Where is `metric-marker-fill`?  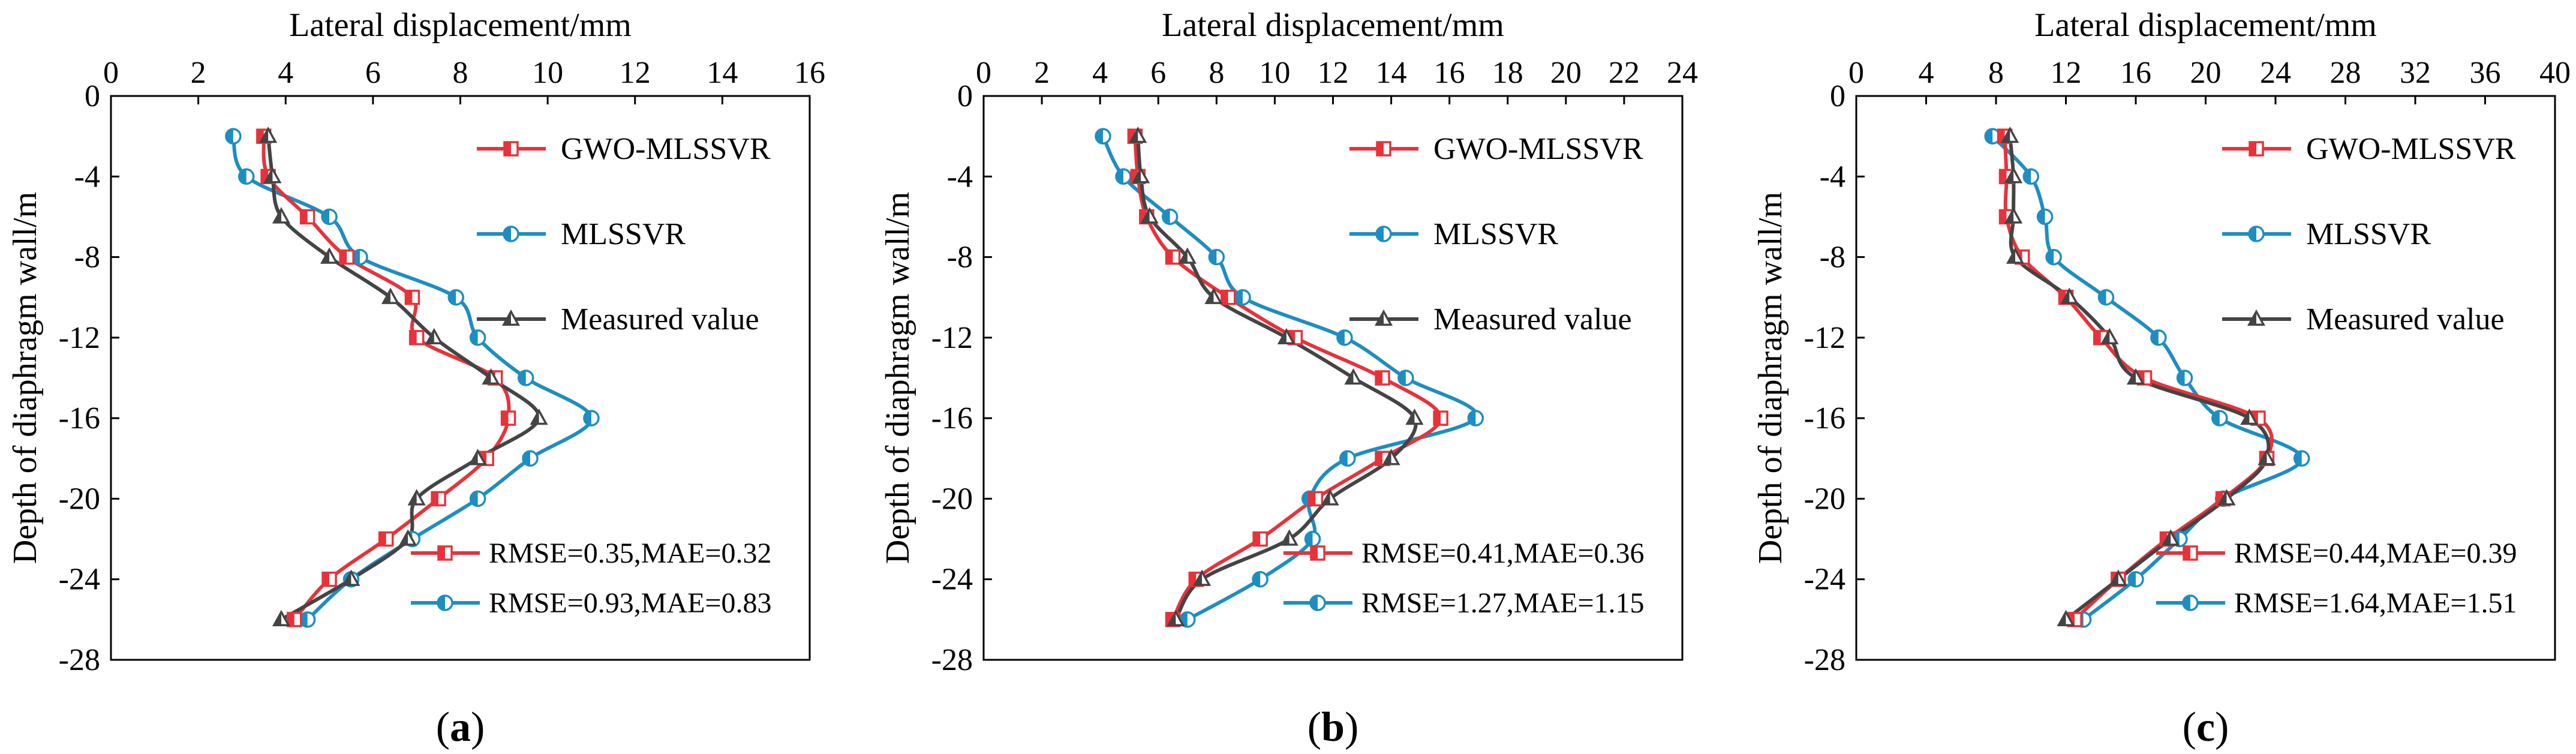 metric-marker-fill is located at coordinates (442, 553).